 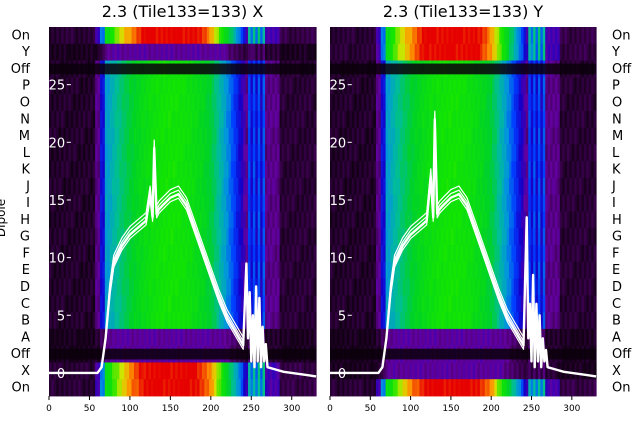 What do you see at coordinates (210, 409) in the screenshot?
I see `xtick-label: 200` at bounding box center [210, 409].